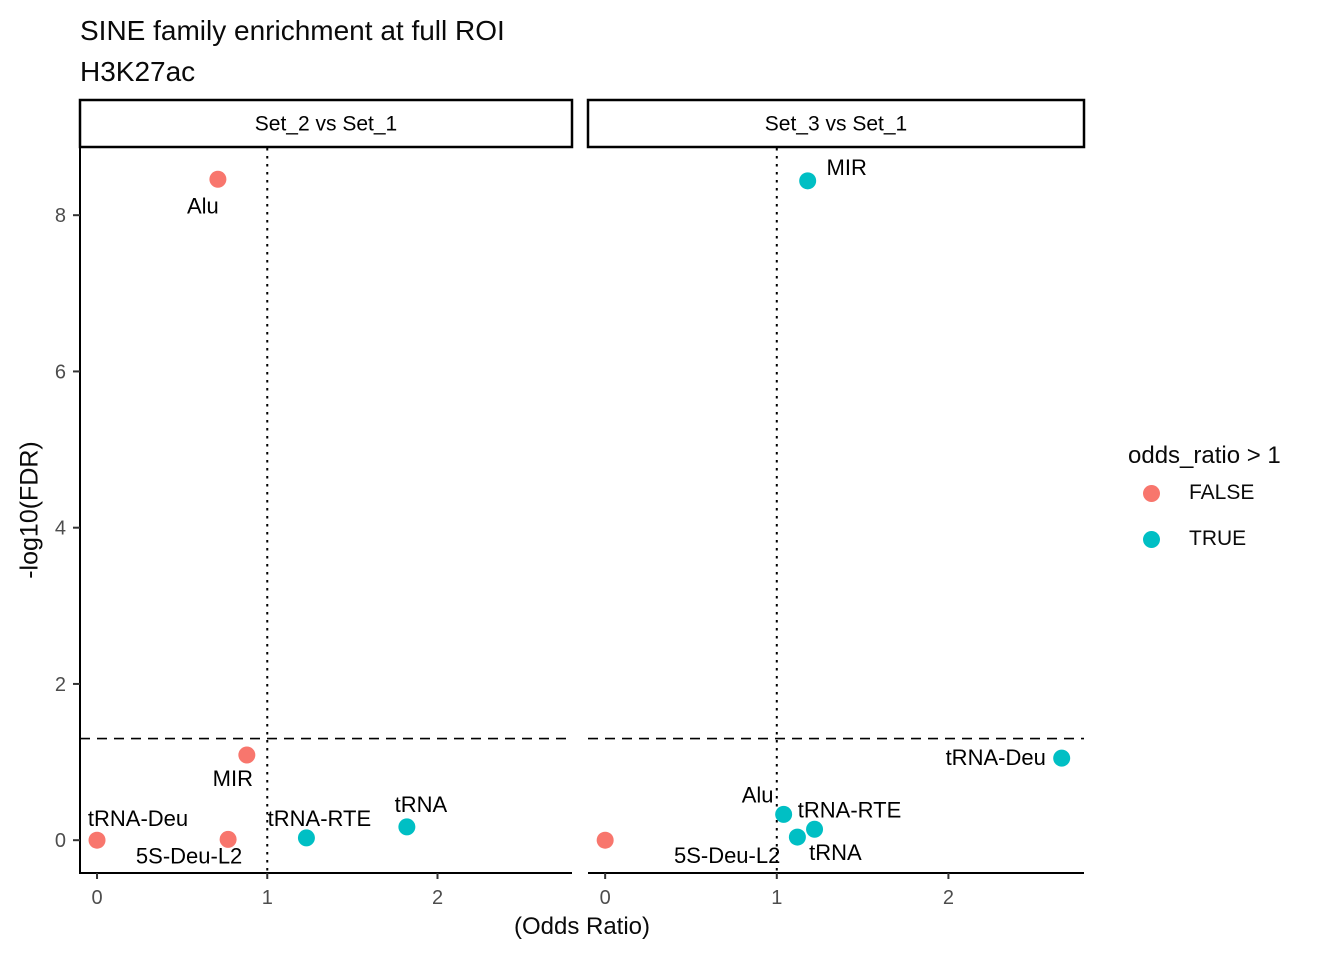 The width and height of the screenshot is (1344, 960). I want to click on y-tick-label: 6, so click(60, 372).